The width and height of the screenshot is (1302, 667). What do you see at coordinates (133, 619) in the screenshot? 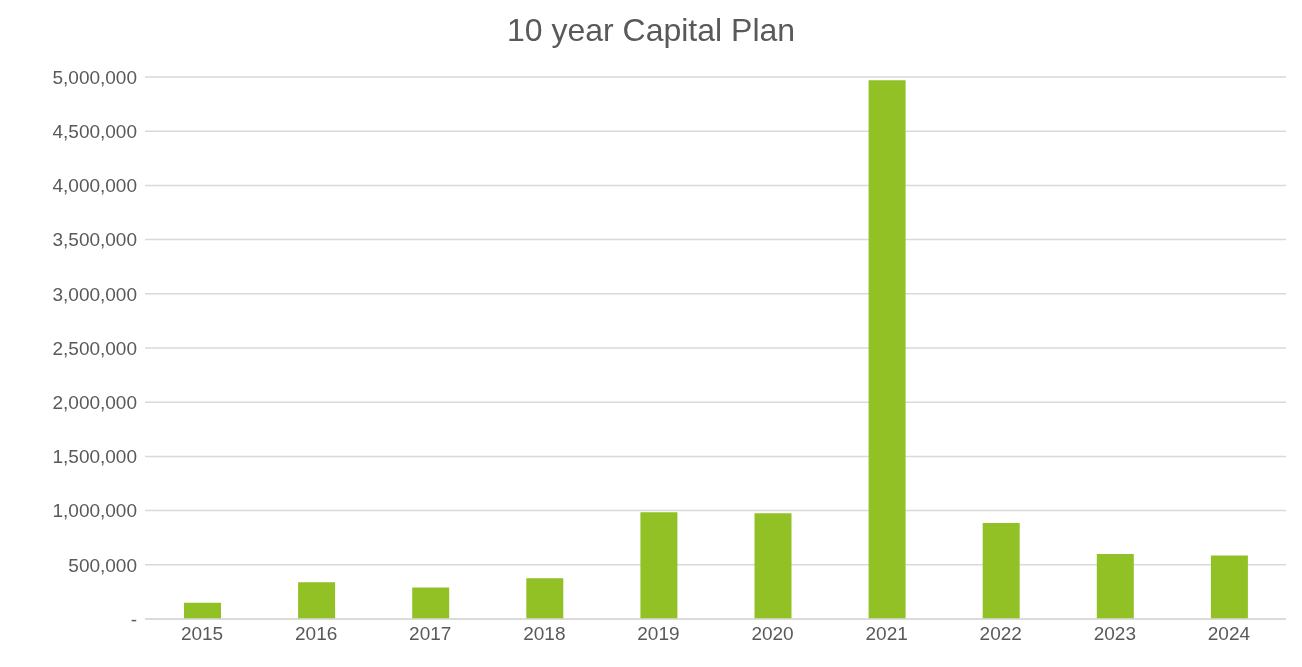
I see `y-tick-label: -` at bounding box center [133, 619].